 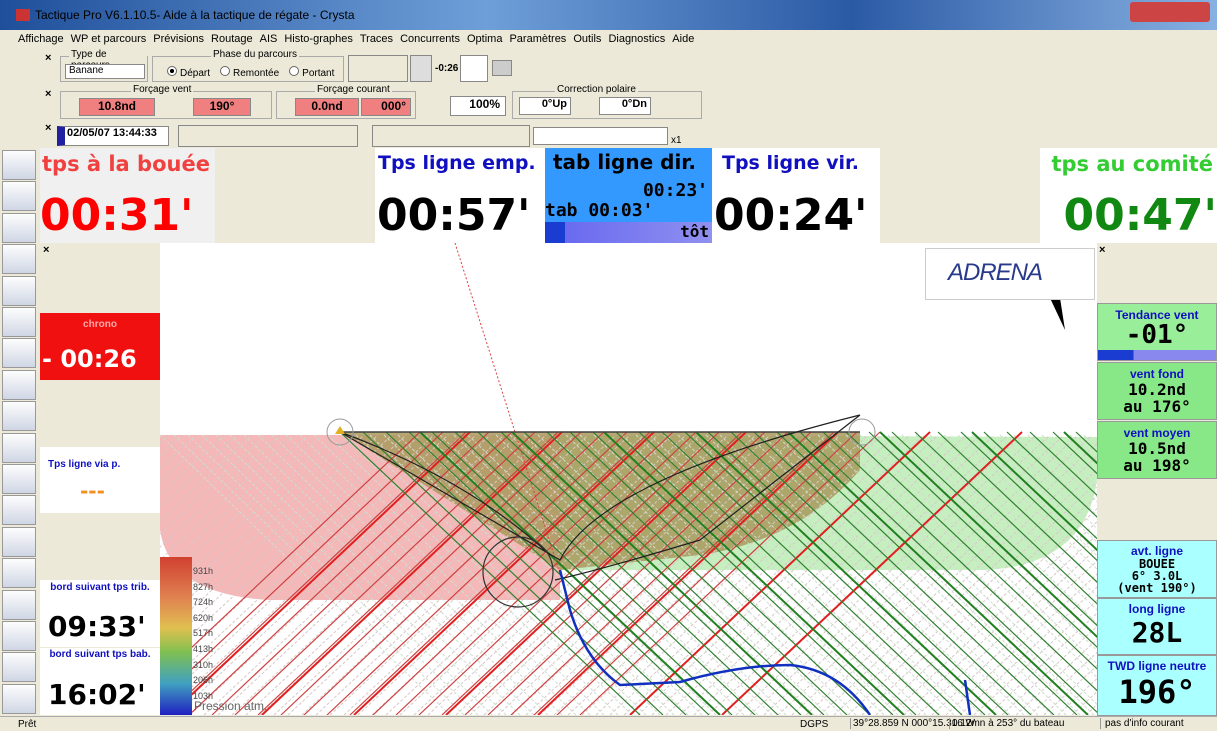 What do you see at coordinates (683, 39) in the screenshot?
I see `menu-item: Aide` at bounding box center [683, 39].